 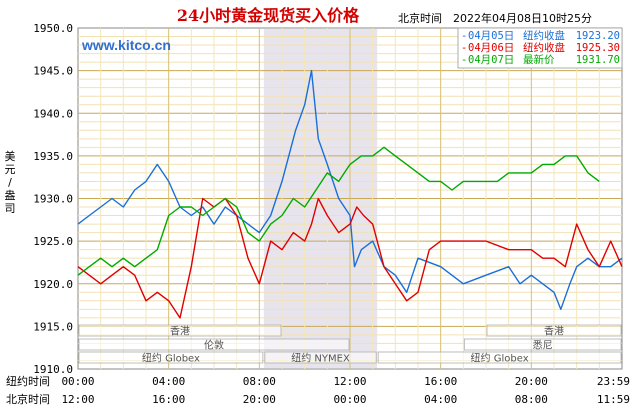 What do you see at coordinates (491, 48) in the screenshot?
I see `legend-date: 04月06日` at bounding box center [491, 48].